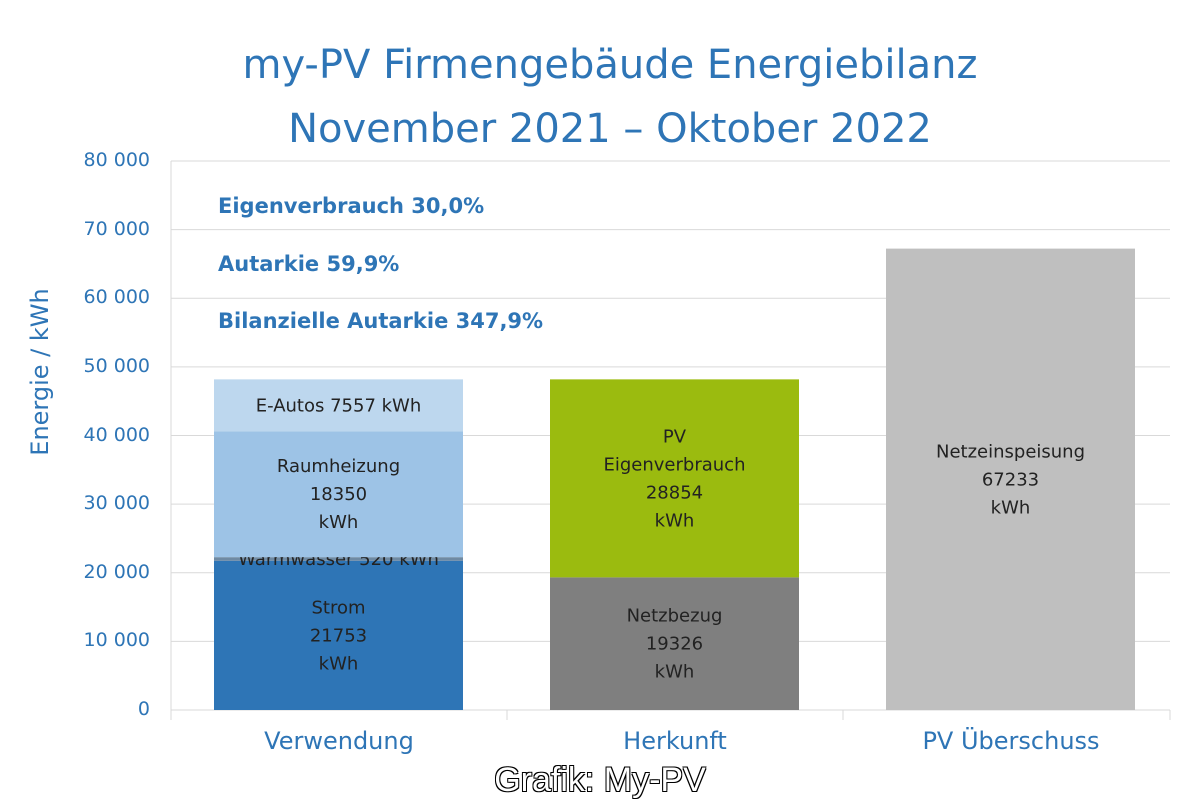 The height and width of the screenshot is (800, 1200). Describe the element at coordinates (338, 607) in the screenshot. I see `data-label: Strom` at that location.